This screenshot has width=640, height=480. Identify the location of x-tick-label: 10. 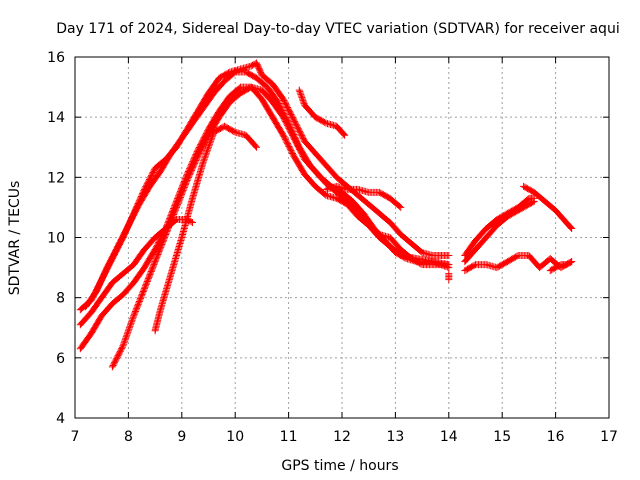
(235, 437).